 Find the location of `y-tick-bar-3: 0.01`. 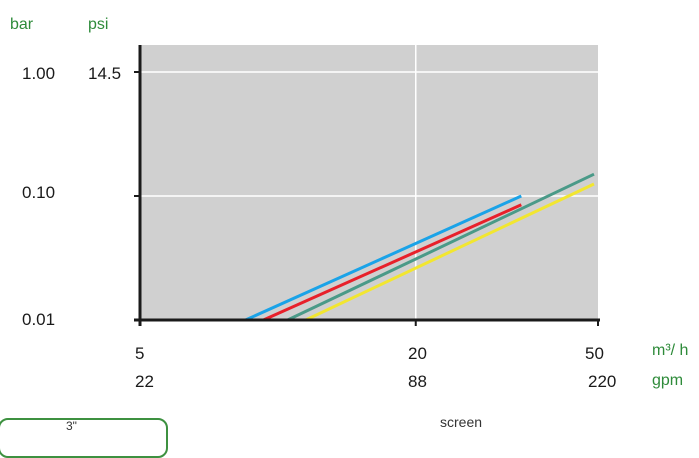

y-tick-bar-3: 0.01 is located at coordinates (39, 319).